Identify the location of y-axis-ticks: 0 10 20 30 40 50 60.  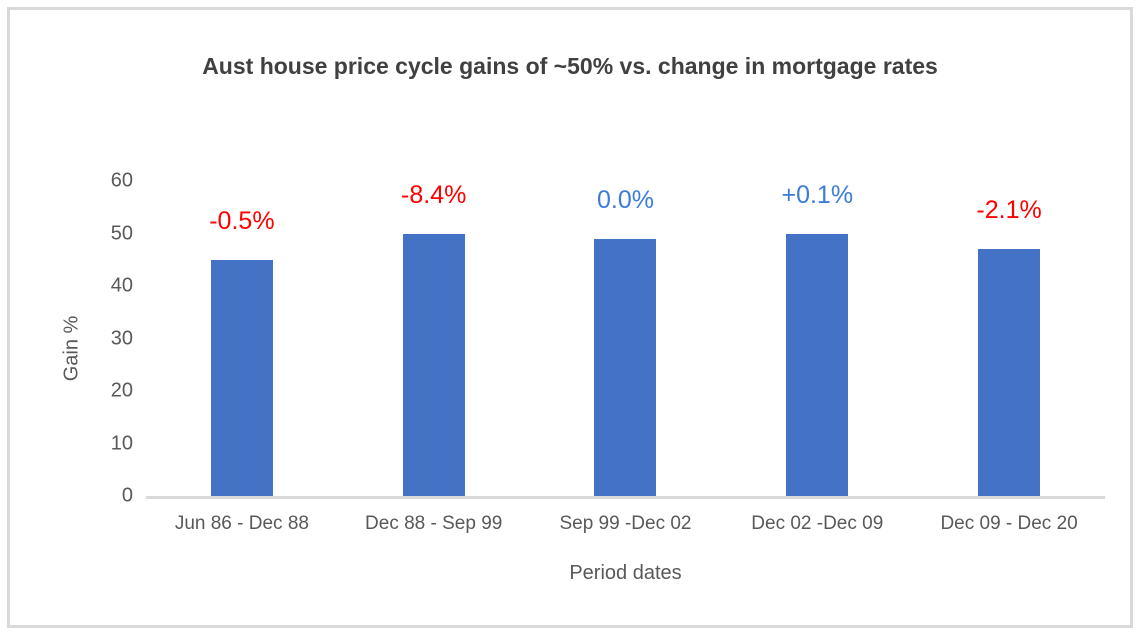
(100, 338).